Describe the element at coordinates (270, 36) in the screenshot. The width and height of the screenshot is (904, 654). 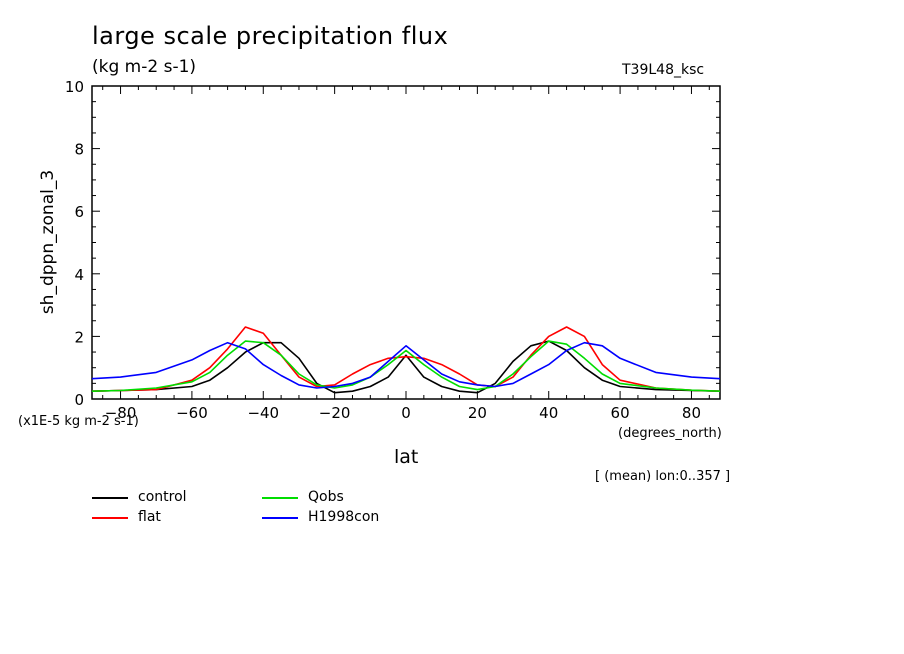
I see `chart-title: large scale precipitation flux` at that location.